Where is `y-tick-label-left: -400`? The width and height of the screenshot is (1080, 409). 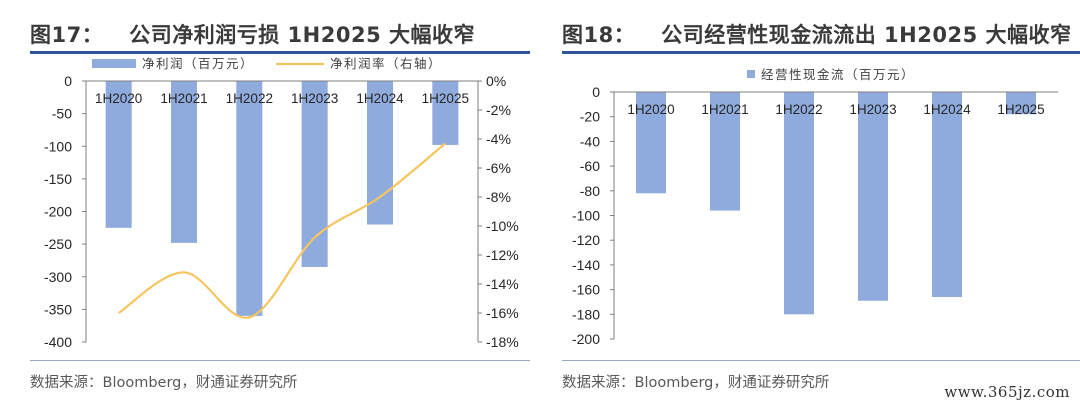 y-tick-label-left: -400 is located at coordinates (58, 342).